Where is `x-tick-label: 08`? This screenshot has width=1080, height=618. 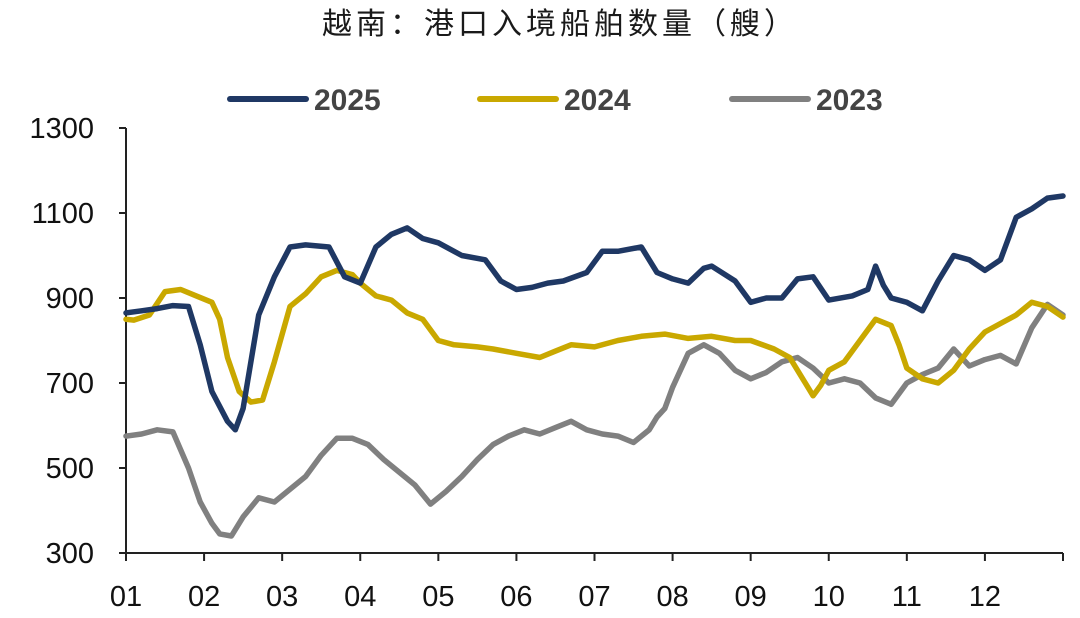
x-tick-label: 08 is located at coordinates (672, 597).